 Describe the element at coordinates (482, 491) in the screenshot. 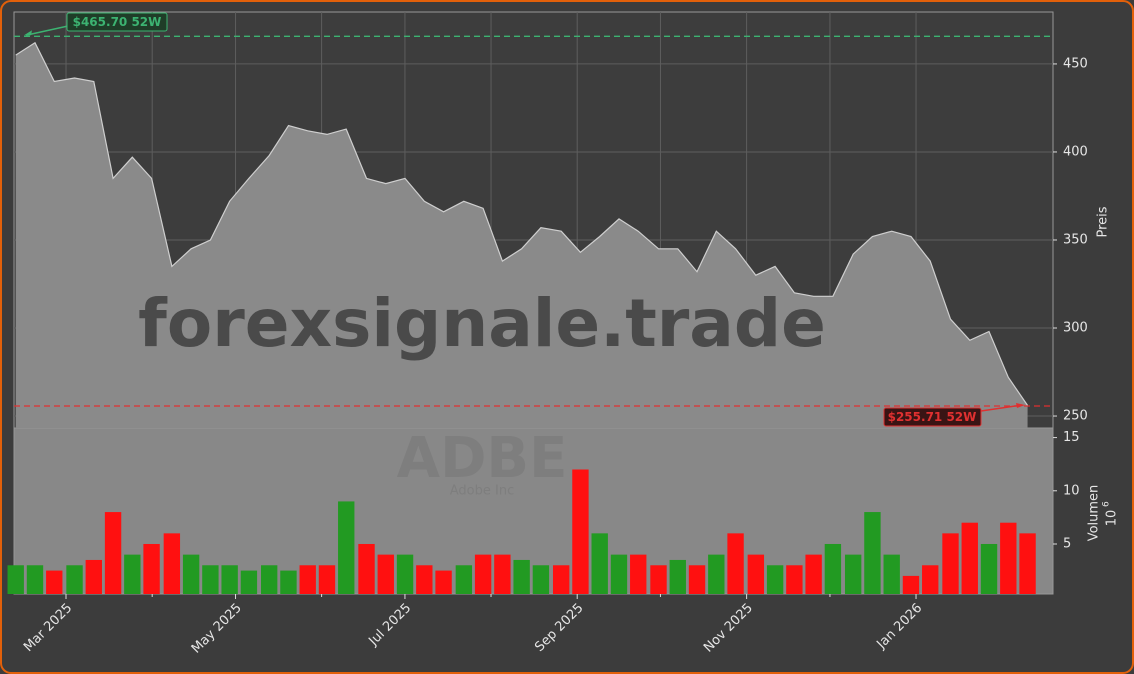

I see `company-watermark: Adobe Inc` at that location.